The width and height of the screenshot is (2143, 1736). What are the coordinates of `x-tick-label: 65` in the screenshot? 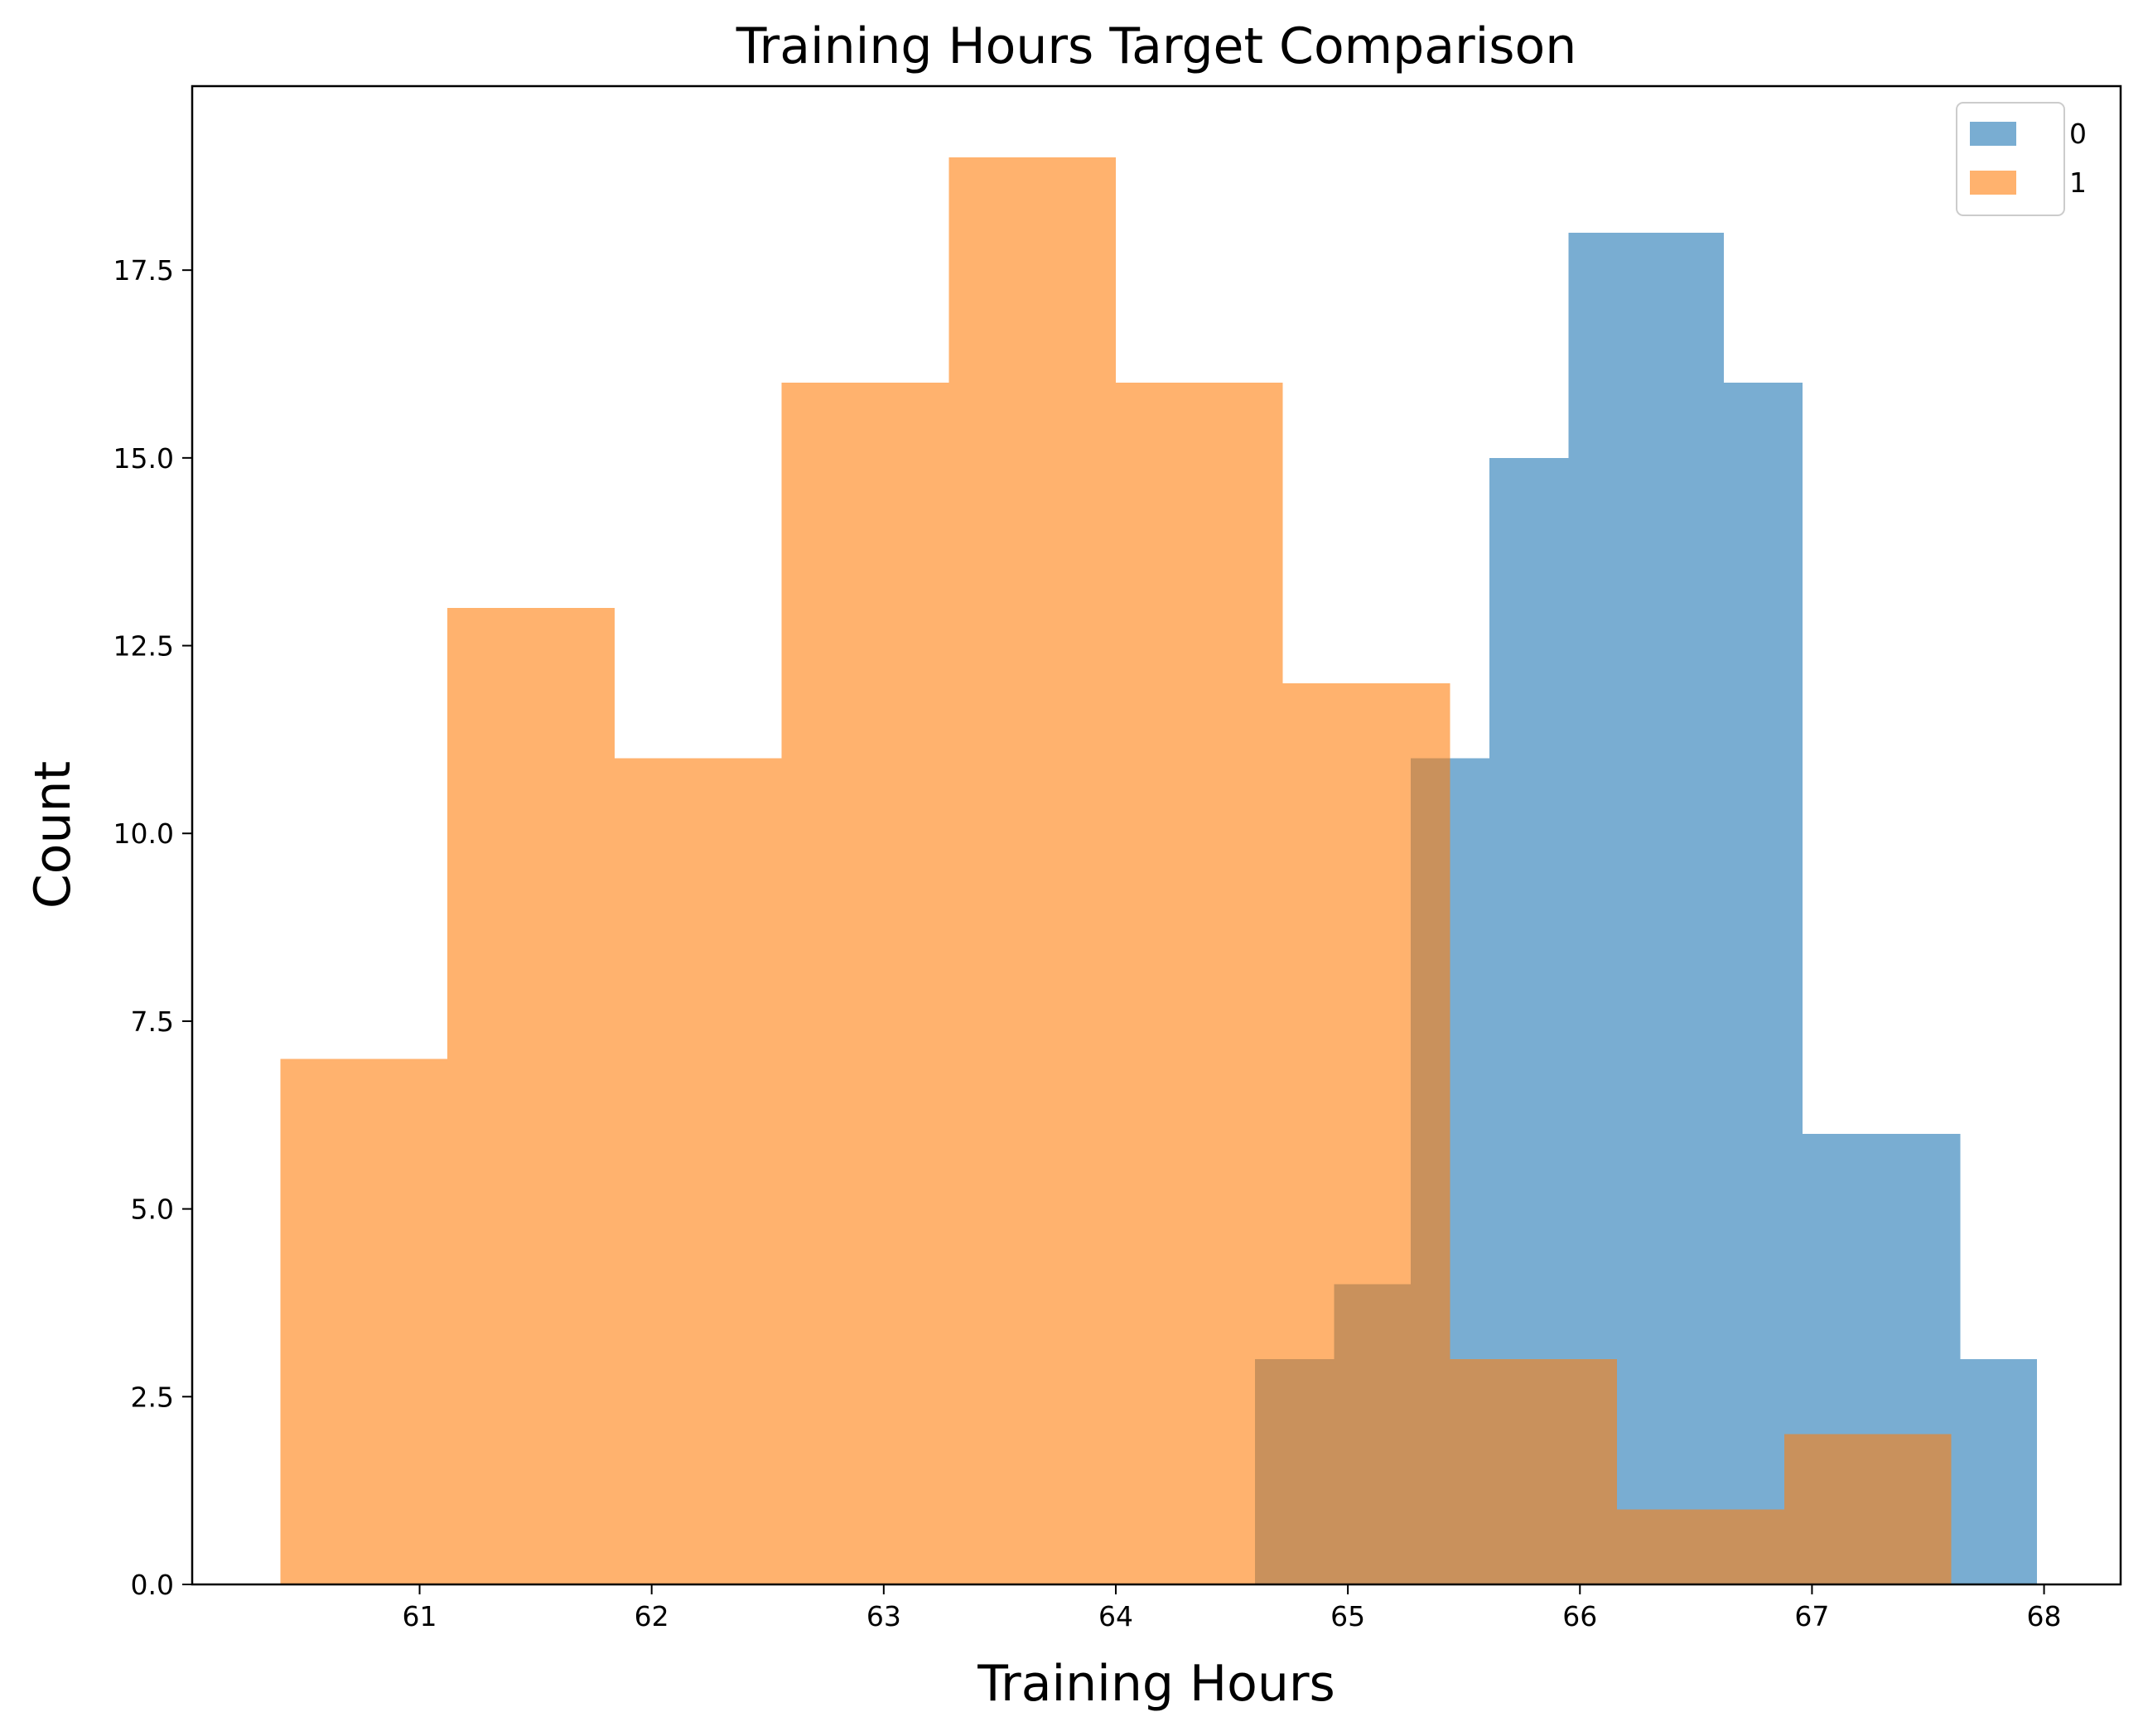 It's located at (1347, 1616).